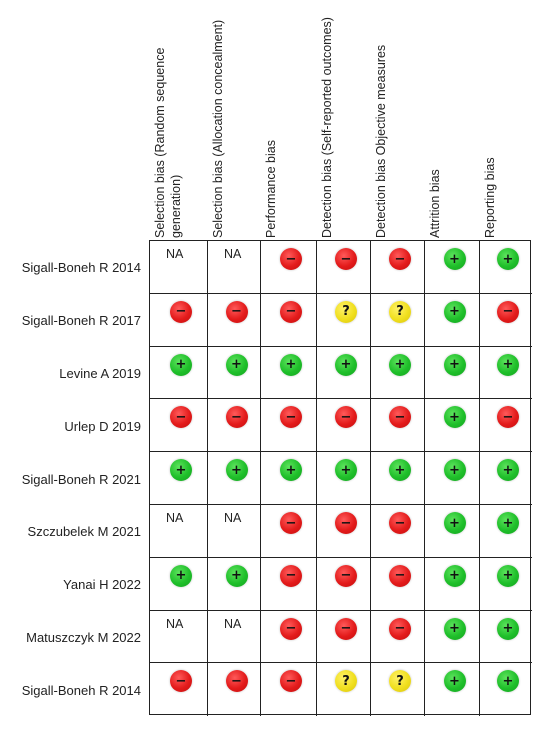 The width and height of the screenshot is (550, 730). Describe the element at coordinates (327, 127) in the screenshot. I see `column-header-label: Detection bias (Self-reported outcomes)` at that location.